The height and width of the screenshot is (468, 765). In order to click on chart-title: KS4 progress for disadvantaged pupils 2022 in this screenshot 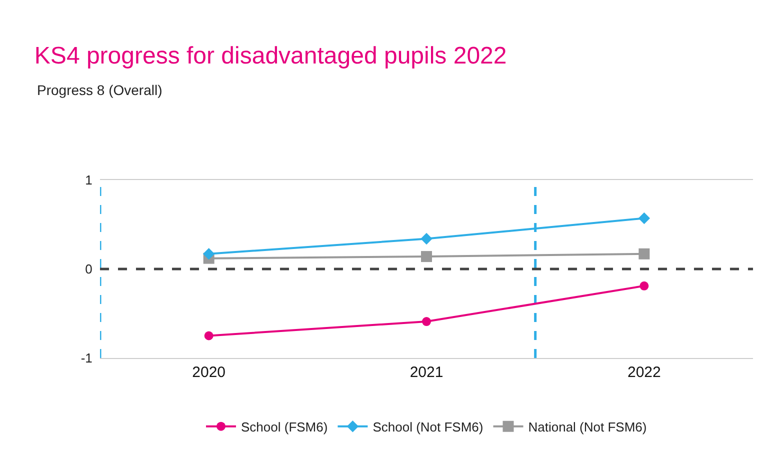, I will do `click(270, 56)`.